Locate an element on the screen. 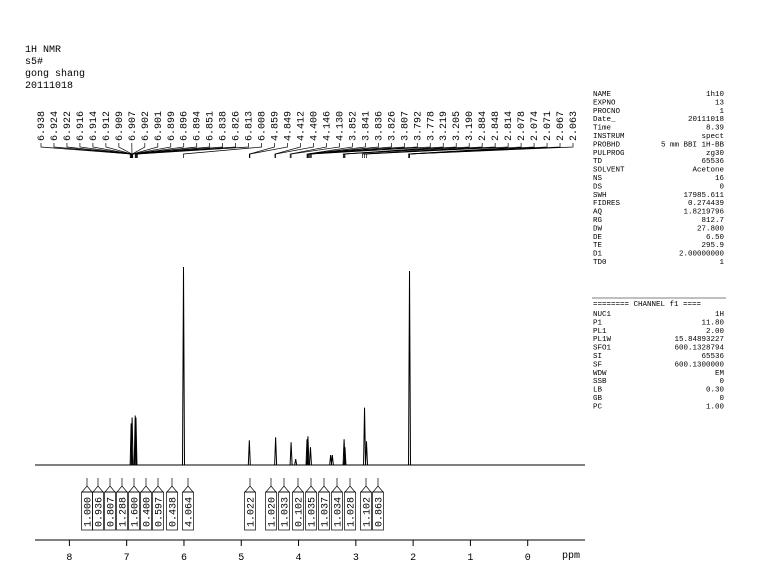 The image size is (762, 586). peak-label: 4.130 is located at coordinates (340, 126).